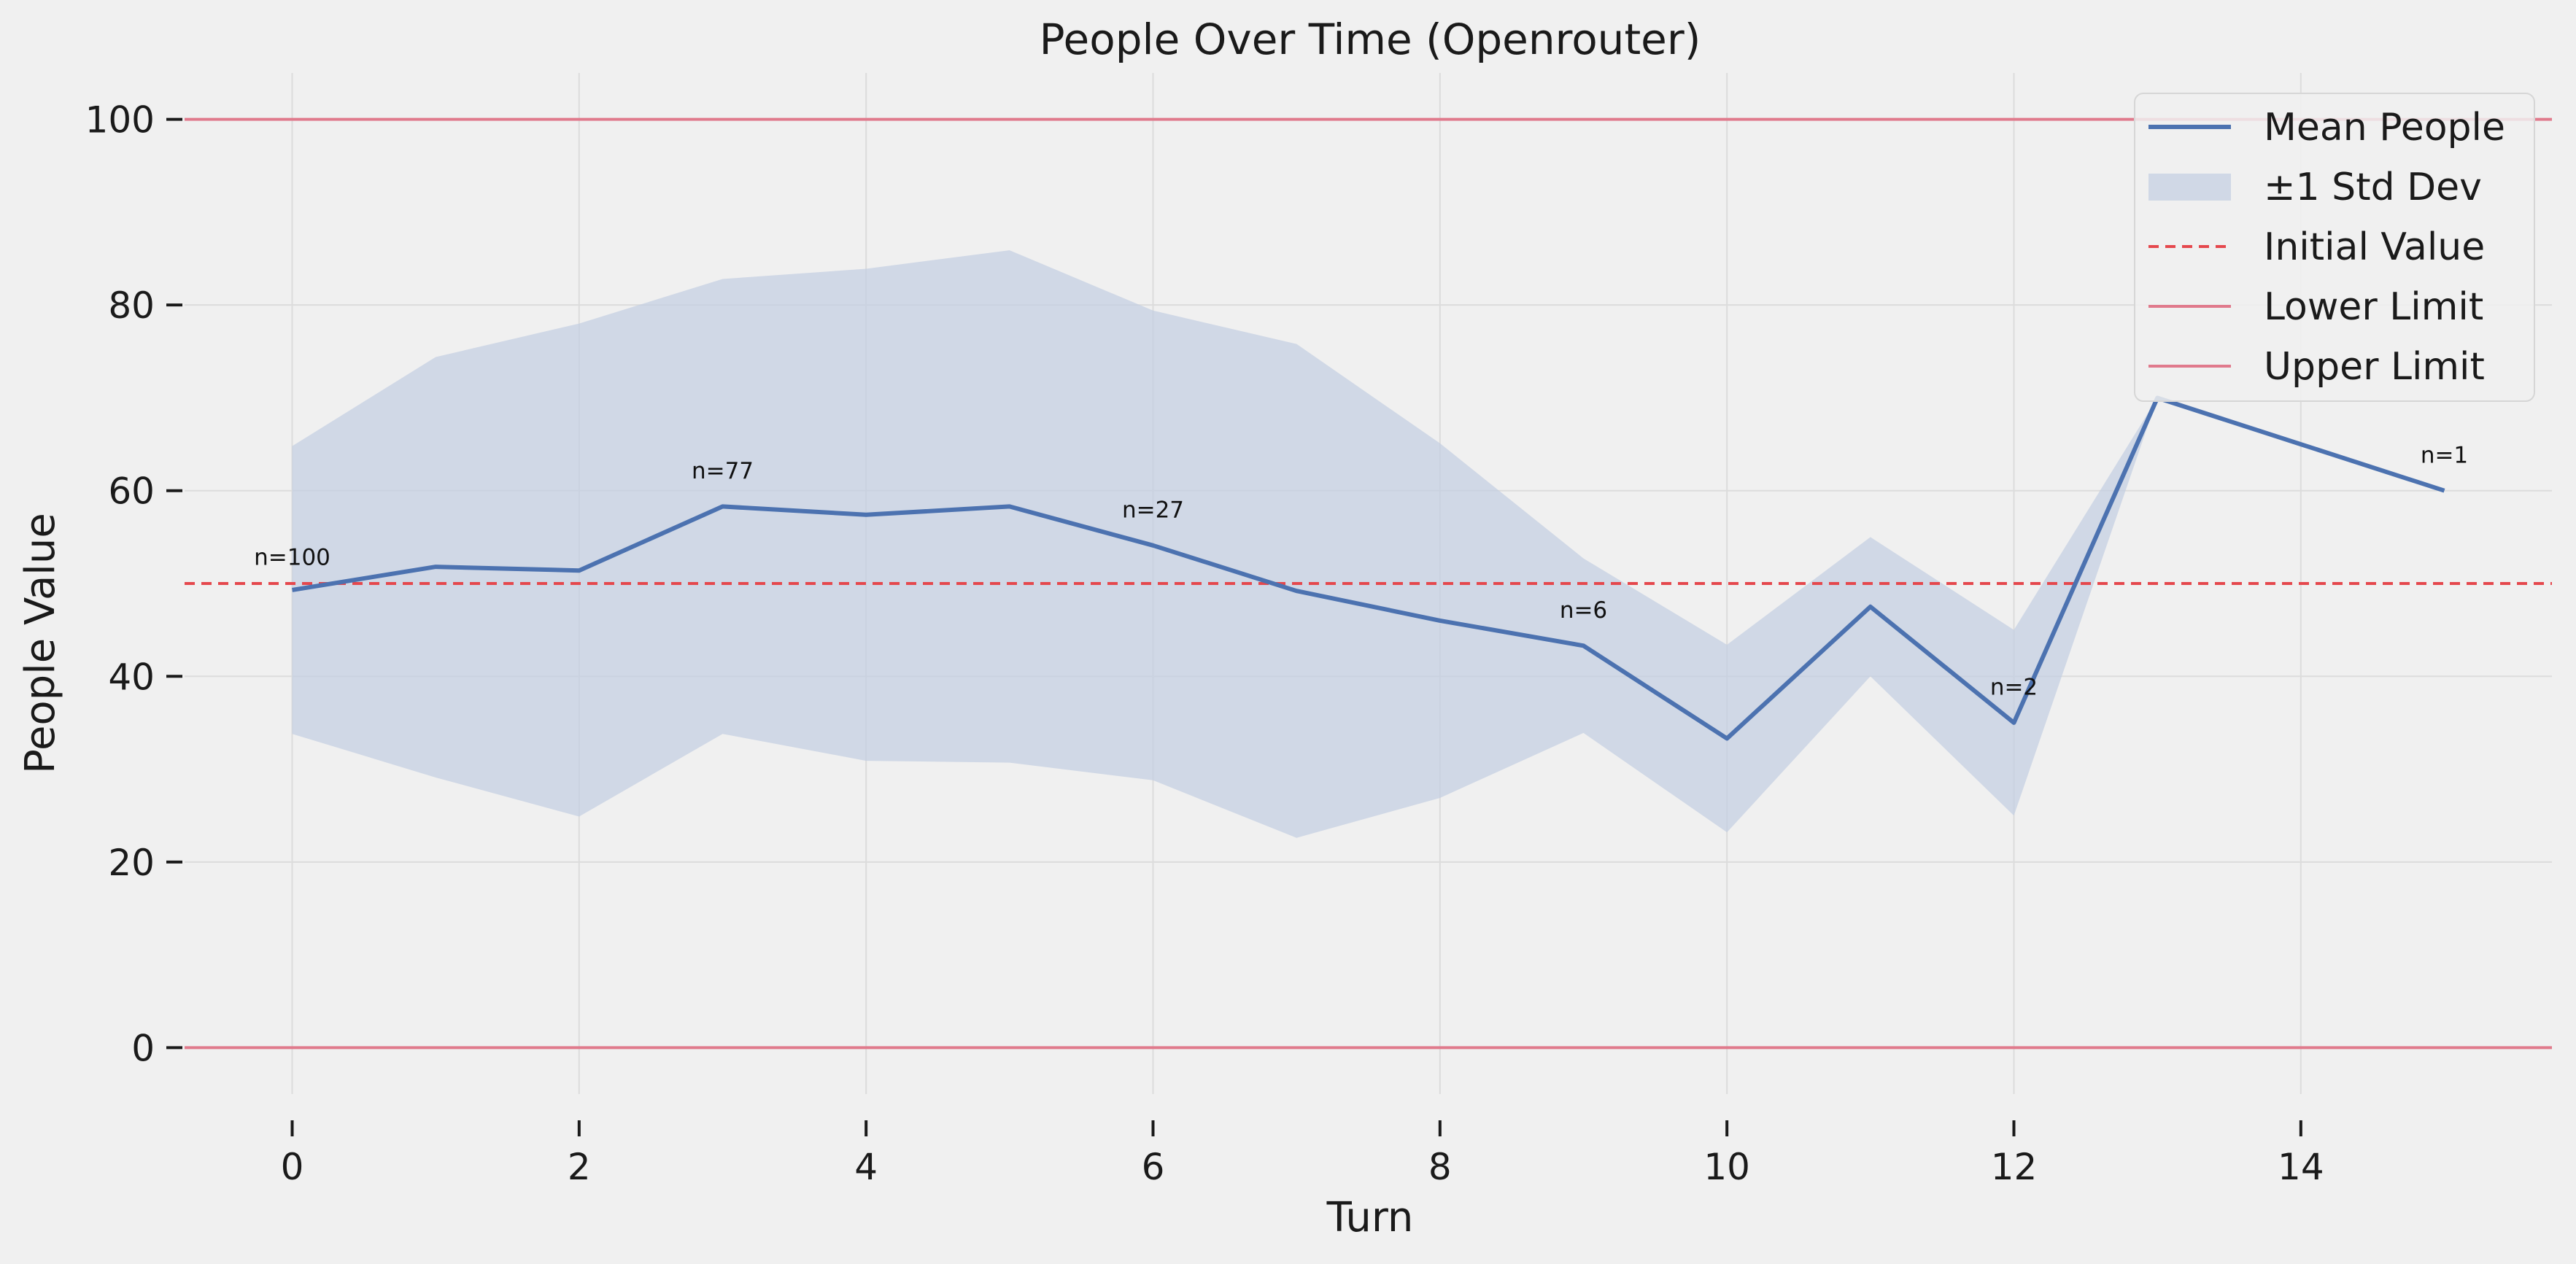  What do you see at coordinates (2373, 307) in the screenshot?
I see `legend-label-lower-limit: Lower Limit` at bounding box center [2373, 307].